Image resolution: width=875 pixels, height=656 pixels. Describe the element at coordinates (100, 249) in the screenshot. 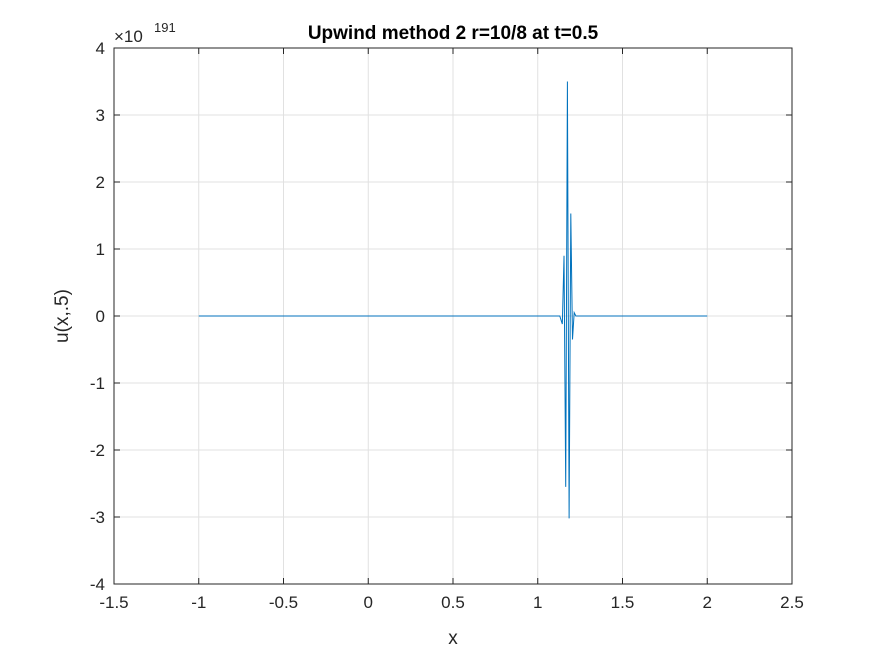

I see `y-tick-label: 1` at that location.